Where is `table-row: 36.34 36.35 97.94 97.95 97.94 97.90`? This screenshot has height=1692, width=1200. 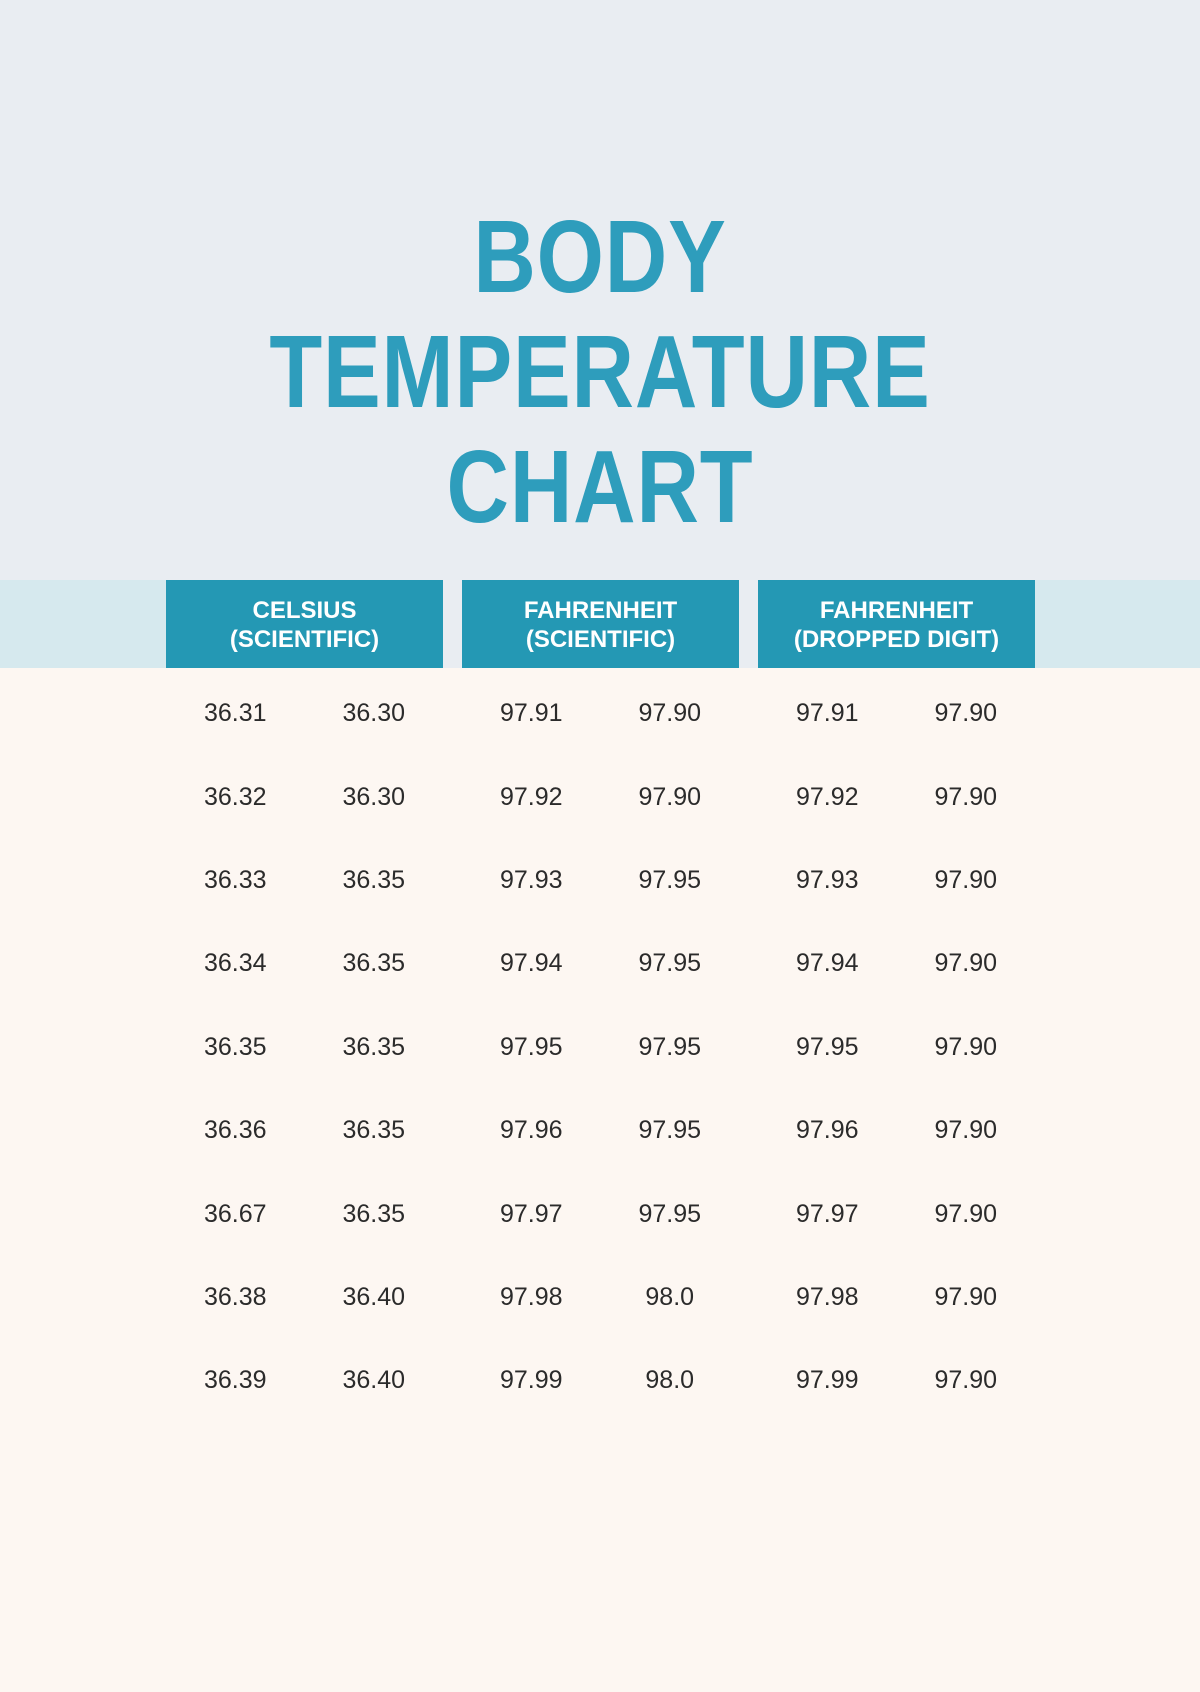 table-row: 36.34 36.35 97.94 97.95 97.94 97.90 is located at coordinates (600, 963).